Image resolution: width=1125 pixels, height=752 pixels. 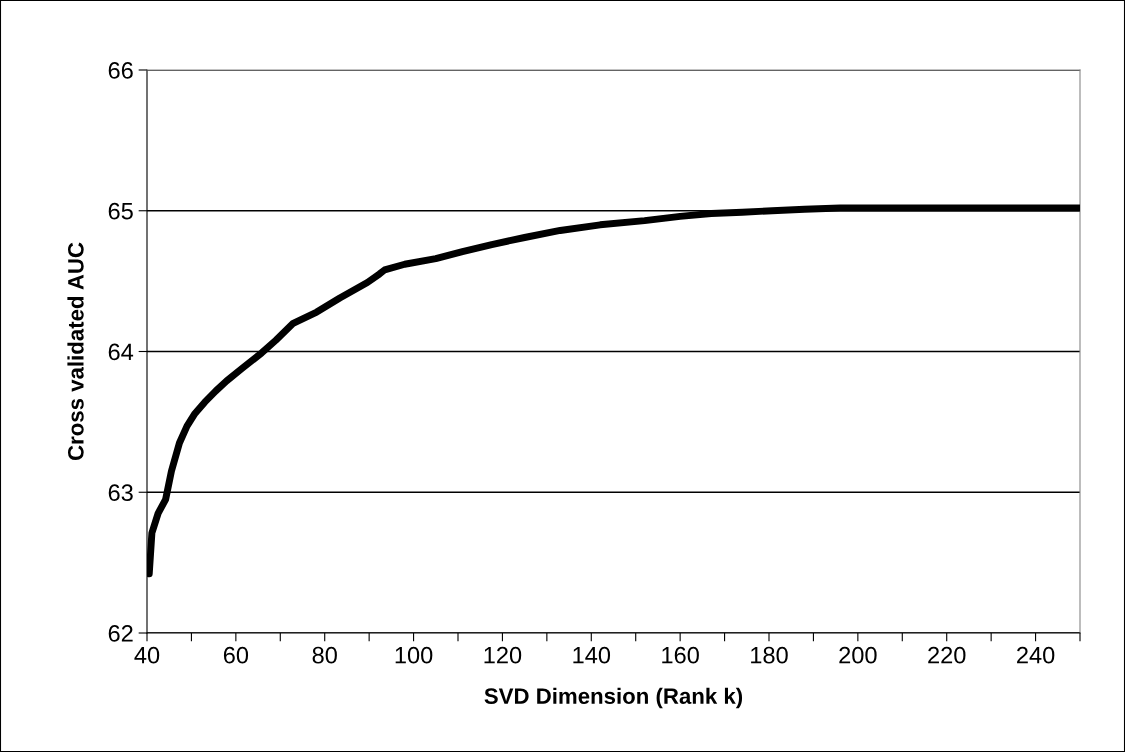 What do you see at coordinates (147, 655) in the screenshot?
I see `x-tick-label: 40` at bounding box center [147, 655].